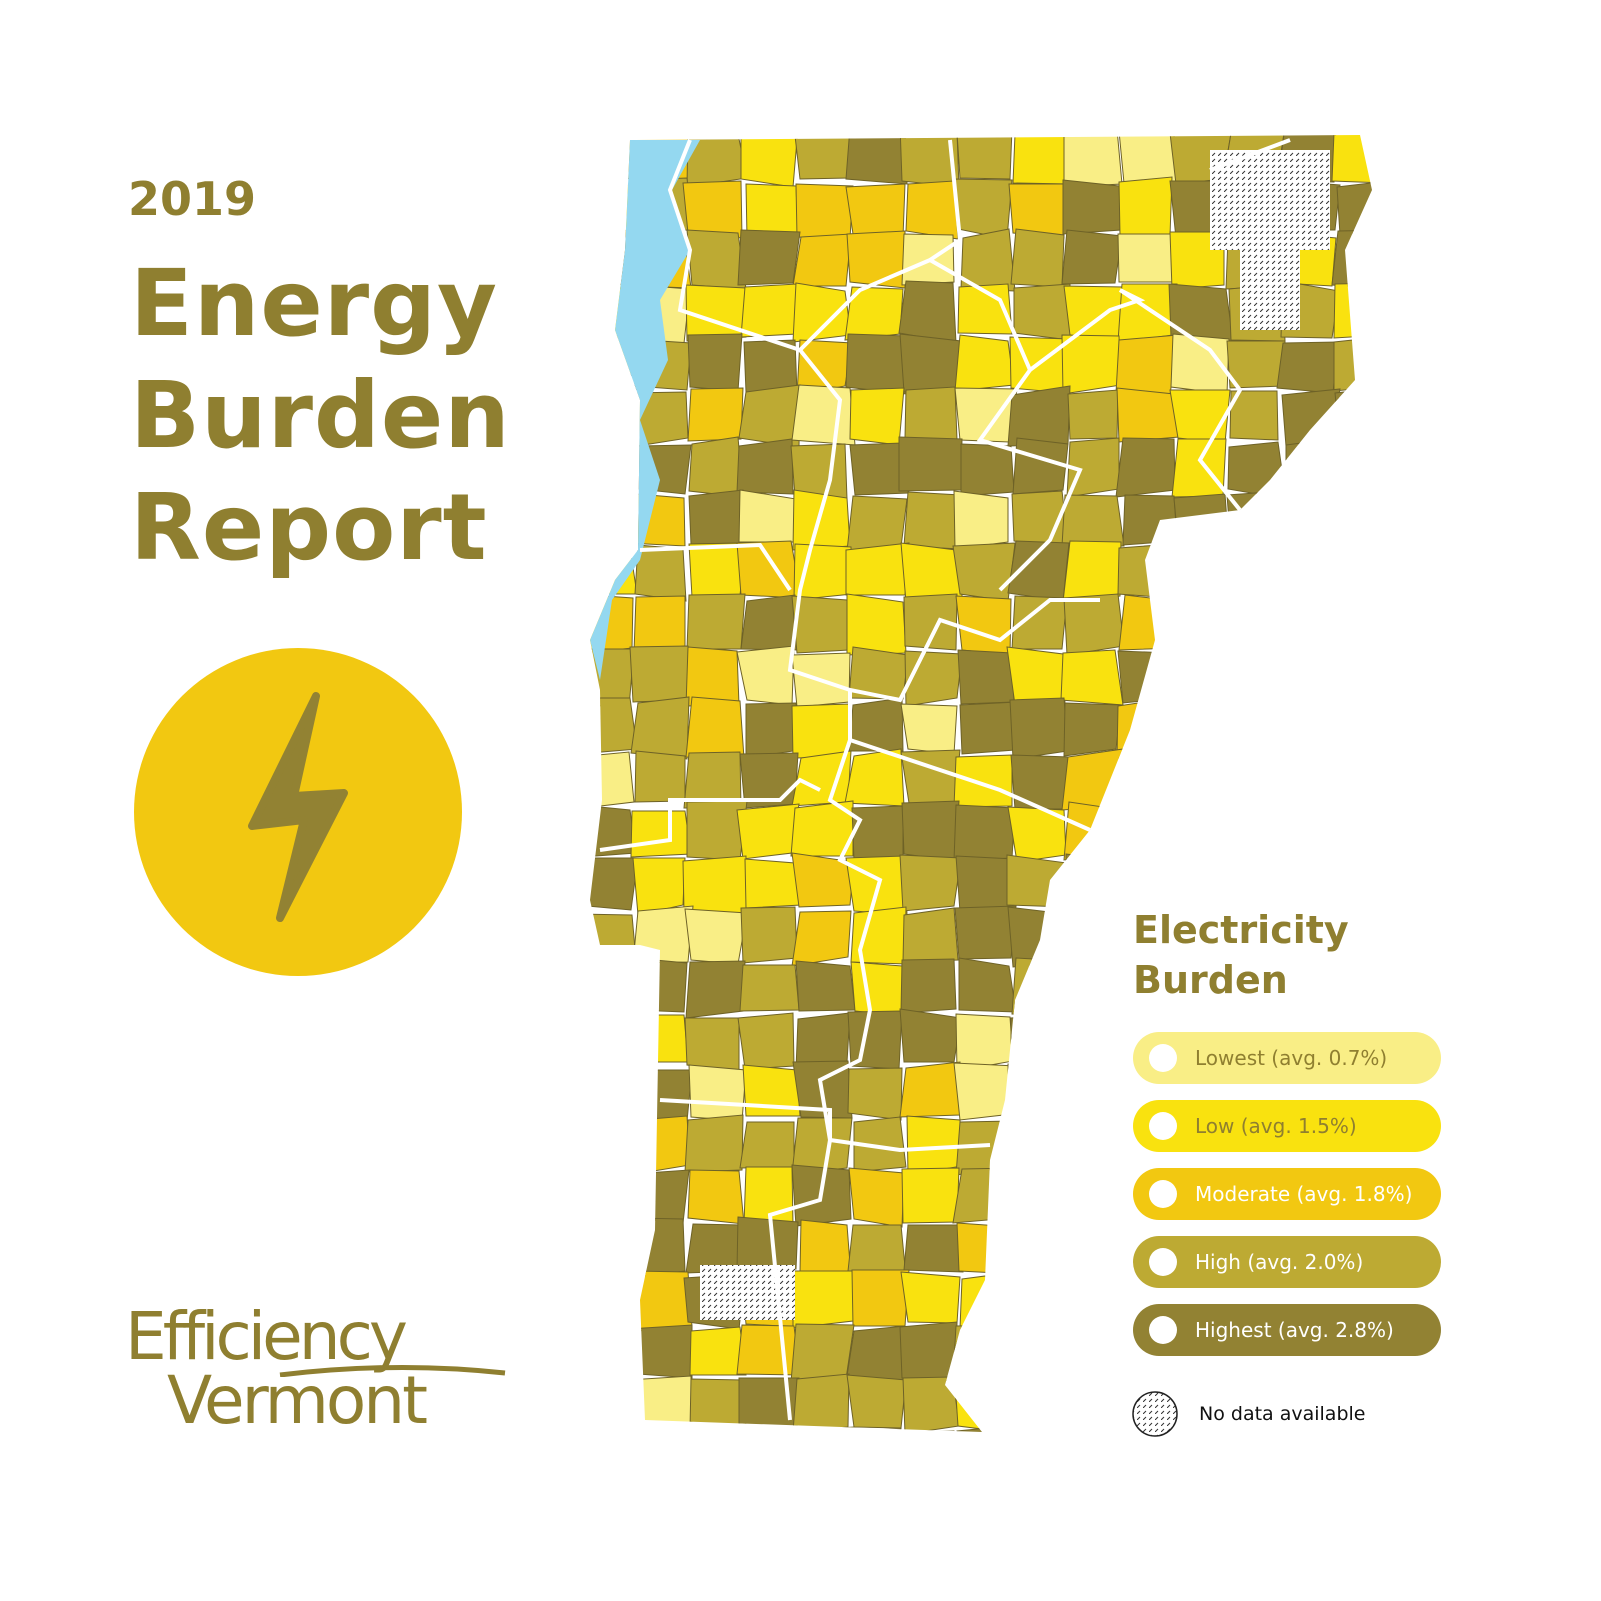  Describe the element at coordinates (320, 415) in the screenshot. I see `title-line: Burden` at that location.